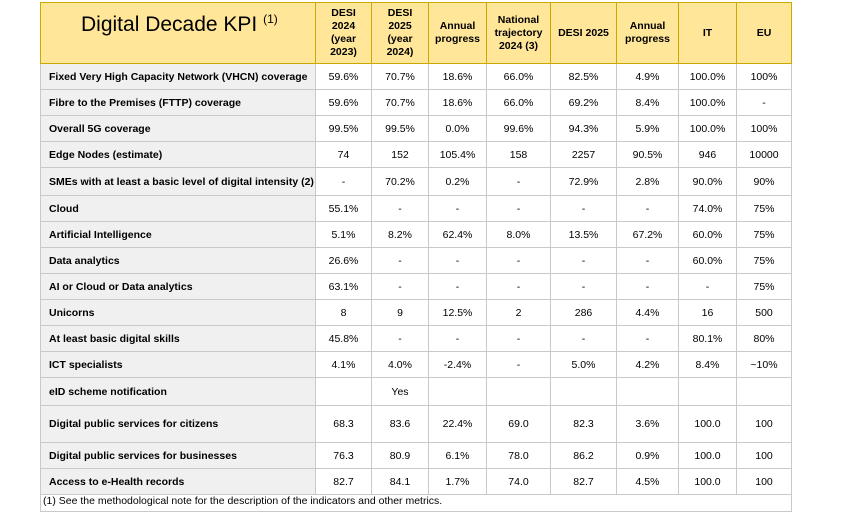 The height and width of the screenshot is (512, 843). I want to click on table-cell: 72.9%, so click(583, 181).